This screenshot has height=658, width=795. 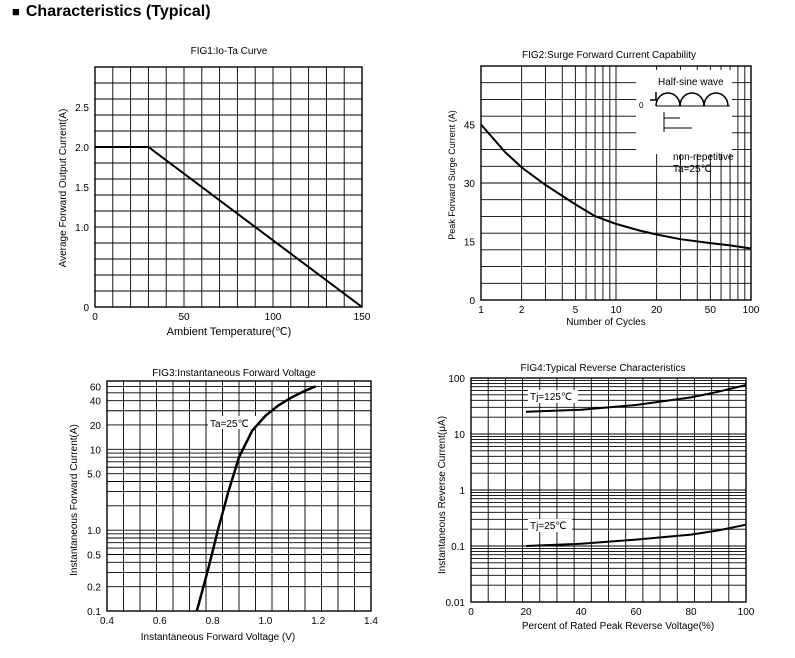 I want to click on fig2-tick-labels: 1 2 5 10 20 50 100 0 15 30 45, so click(x=612, y=219).